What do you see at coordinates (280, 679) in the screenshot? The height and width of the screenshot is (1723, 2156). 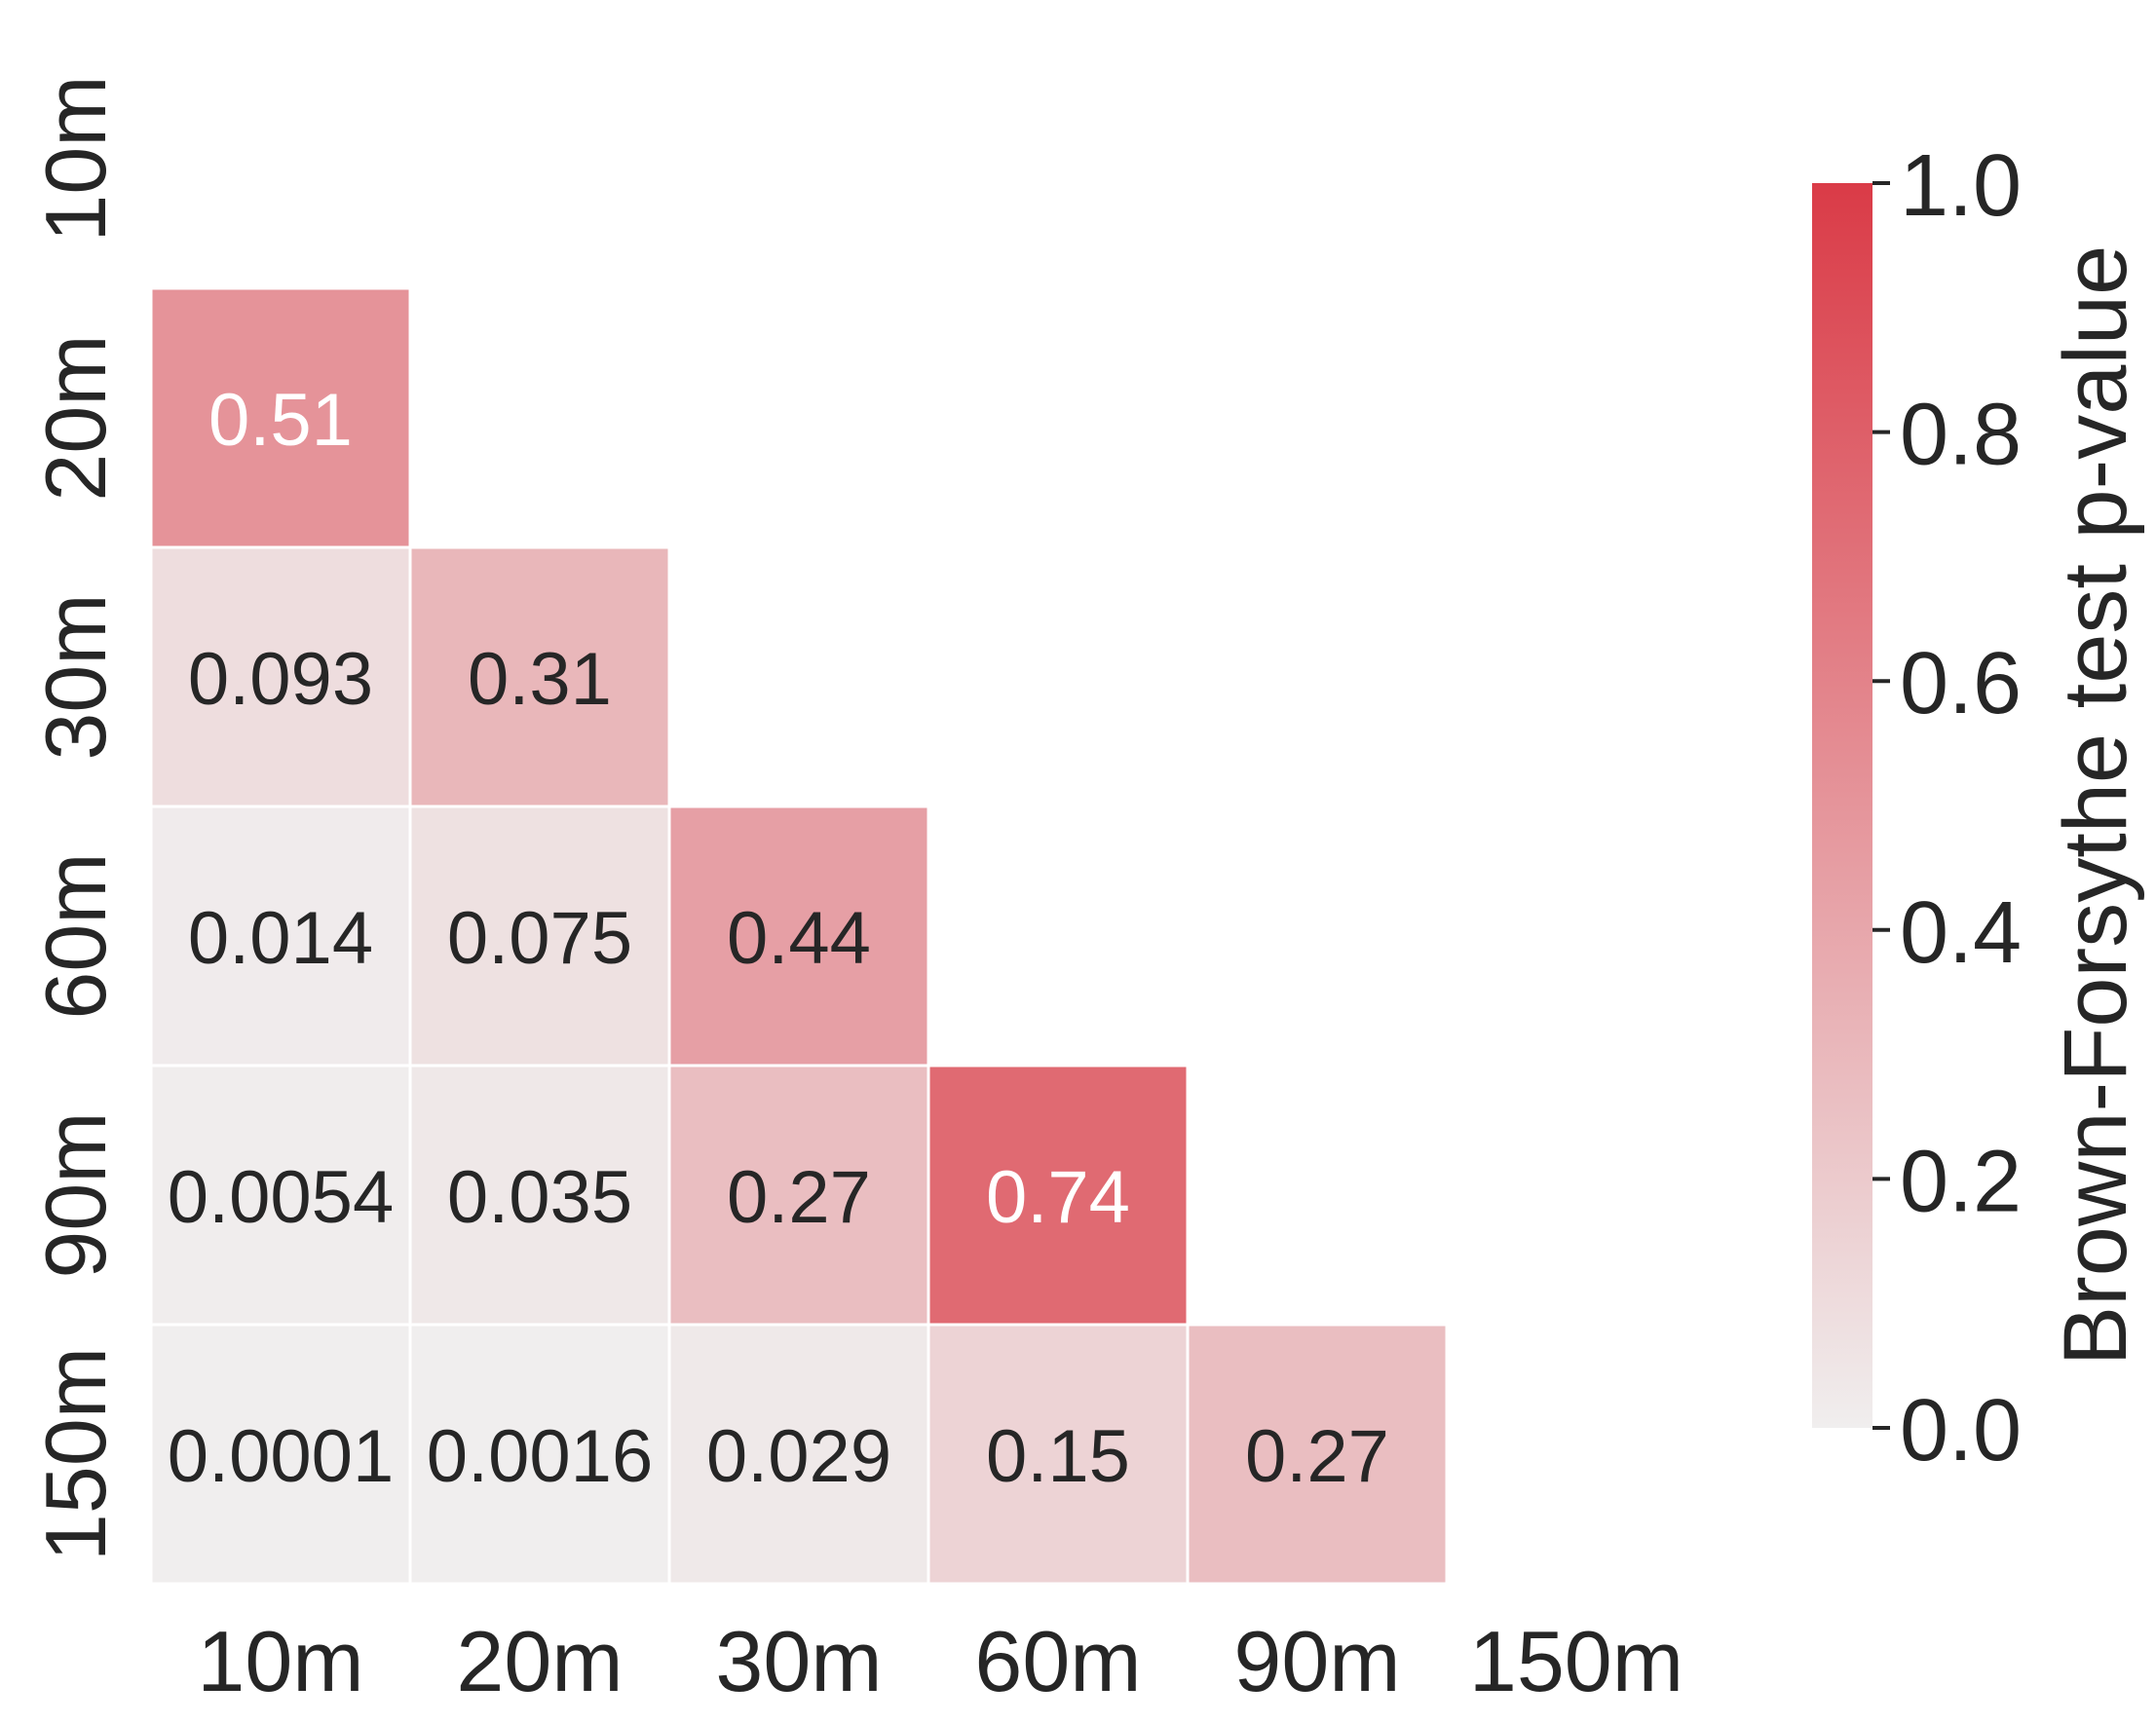 I see `heatmap-cell-label: 0.093` at bounding box center [280, 679].